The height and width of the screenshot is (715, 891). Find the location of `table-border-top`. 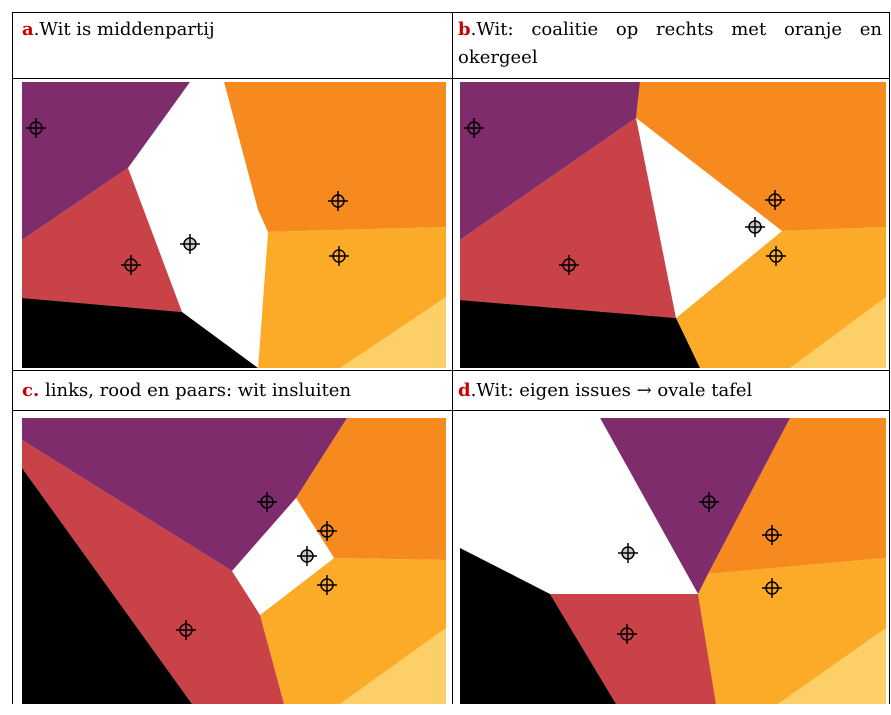

table-border-top is located at coordinates (451, 12).